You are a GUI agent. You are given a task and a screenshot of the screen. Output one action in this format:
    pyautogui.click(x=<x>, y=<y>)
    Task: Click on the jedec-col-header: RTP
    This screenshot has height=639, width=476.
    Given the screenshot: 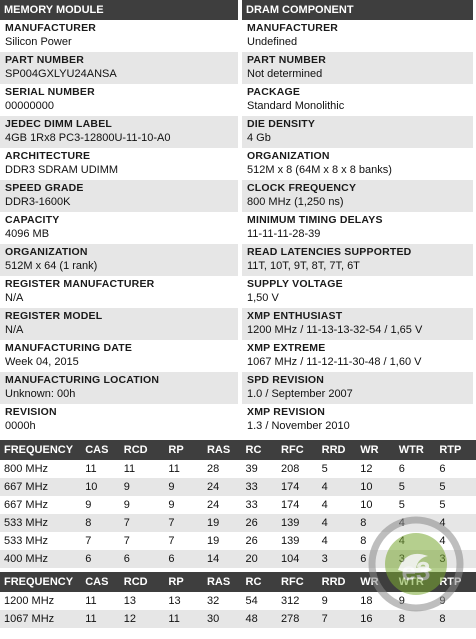 What is the action you would take?
    pyautogui.click(x=455, y=450)
    